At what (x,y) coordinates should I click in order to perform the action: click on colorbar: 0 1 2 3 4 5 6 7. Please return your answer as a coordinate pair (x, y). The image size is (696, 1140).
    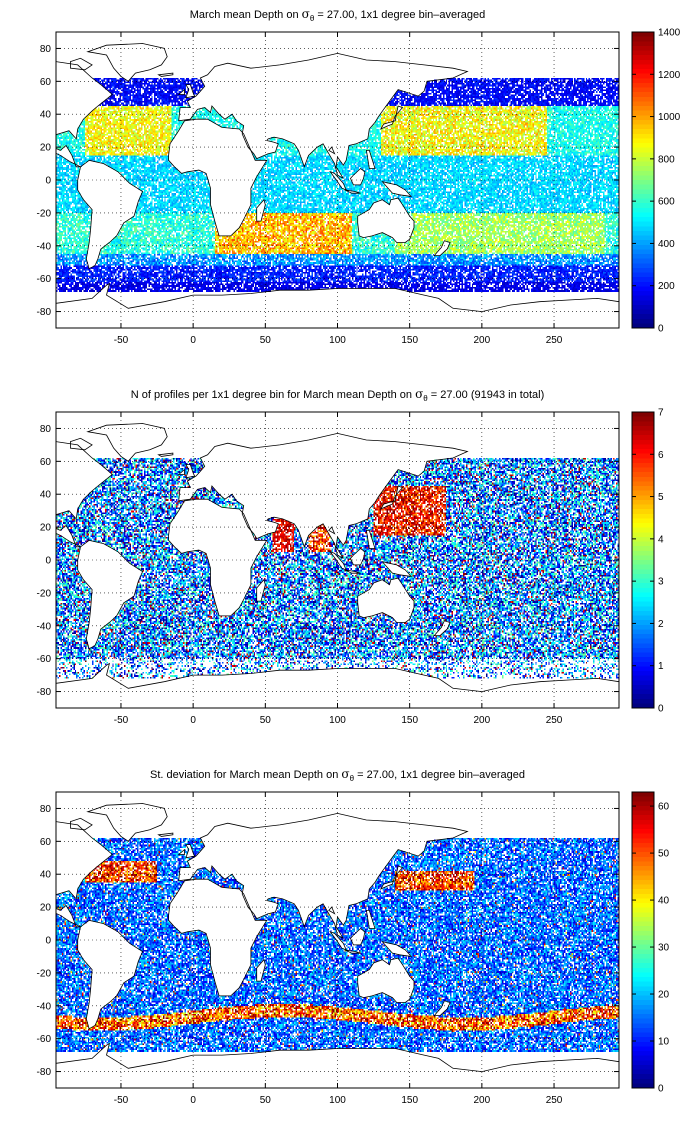
    Looking at the image, I should click on (647, 561).